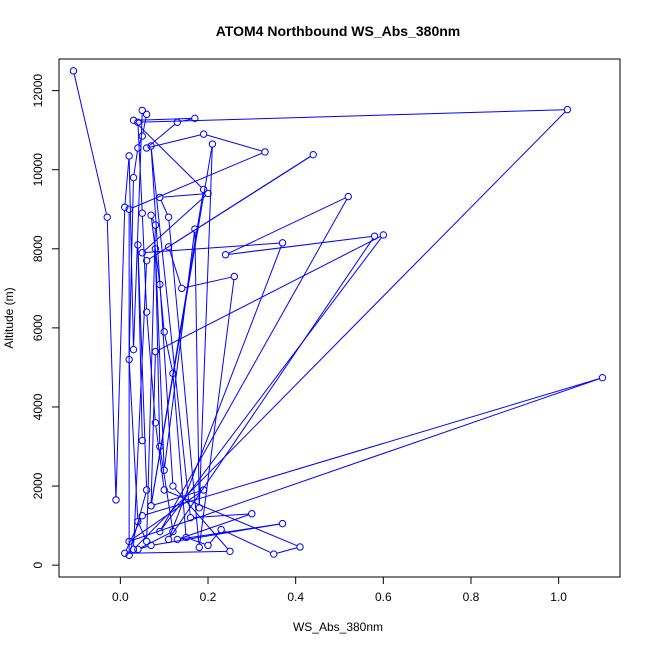  What do you see at coordinates (38, 327) in the screenshot?
I see `y-tick-label: 6000` at bounding box center [38, 327].